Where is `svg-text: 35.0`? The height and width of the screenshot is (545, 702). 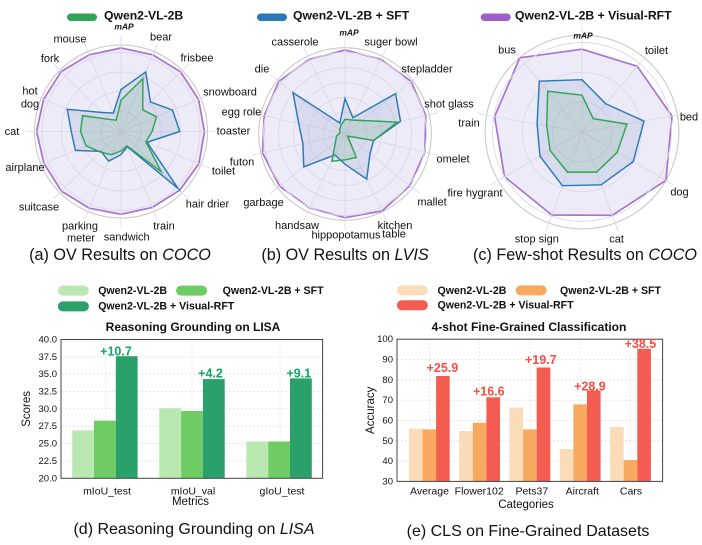
svg-text: 35.0 is located at coordinates (48, 374).